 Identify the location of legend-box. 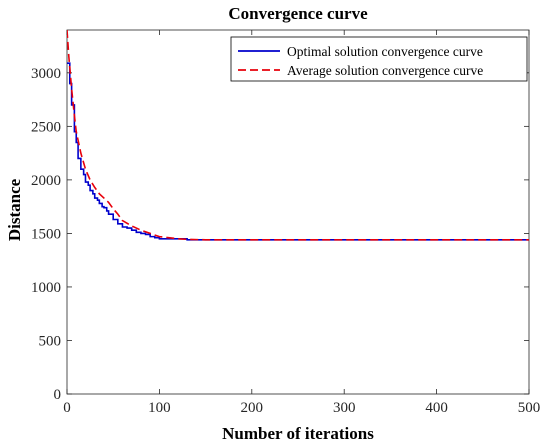
(379, 59).